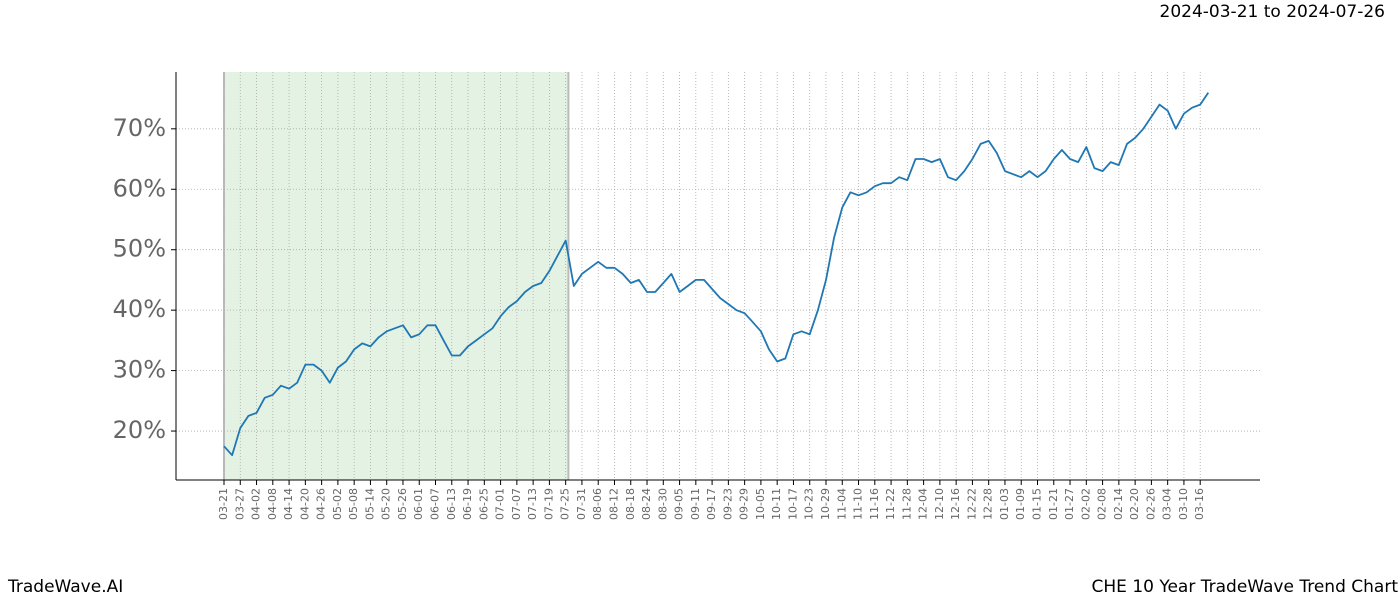  I want to click on x-tick-label: 07-01, so click(500, 504).